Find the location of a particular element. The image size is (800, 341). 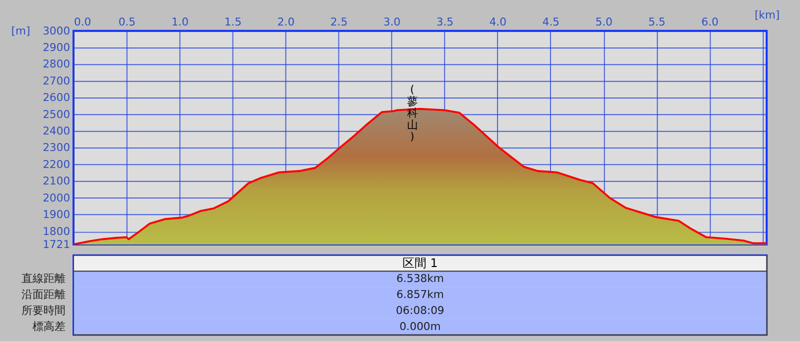

y-tick-label: 1900 is located at coordinates (56, 215).